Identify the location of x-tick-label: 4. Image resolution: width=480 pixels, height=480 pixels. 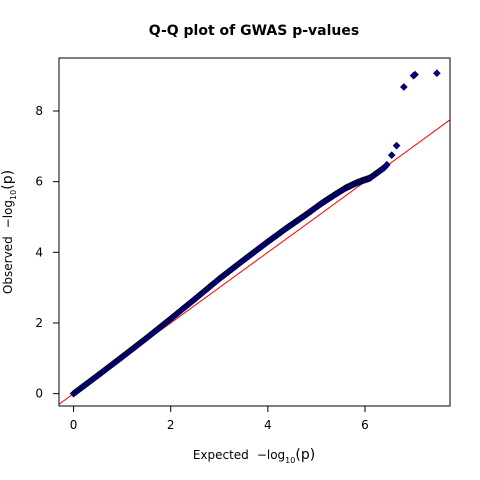
(268, 425).